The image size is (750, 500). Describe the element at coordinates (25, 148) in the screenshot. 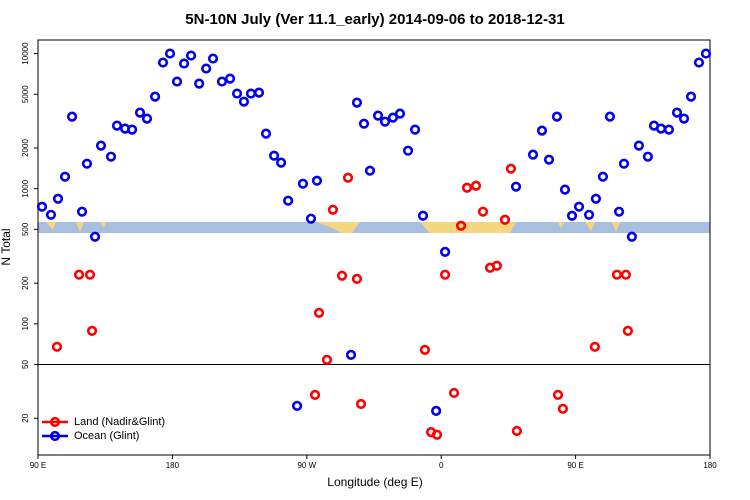

I see `y-tick-label: 2000` at that location.